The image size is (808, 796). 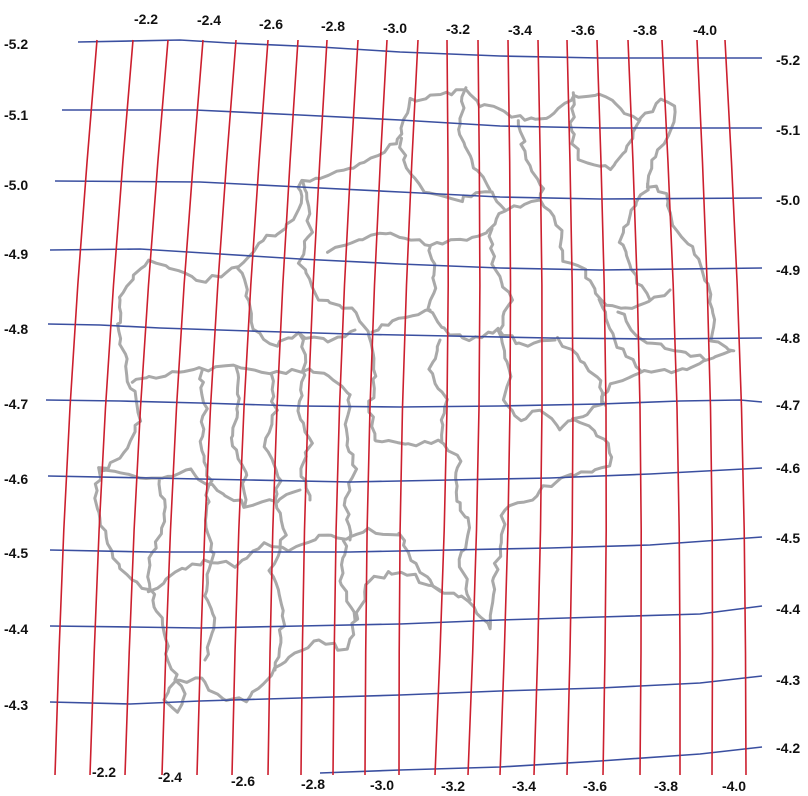 What do you see at coordinates (209, 20) in the screenshot?
I see `longitude-label-top: -2.4` at bounding box center [209, 20].